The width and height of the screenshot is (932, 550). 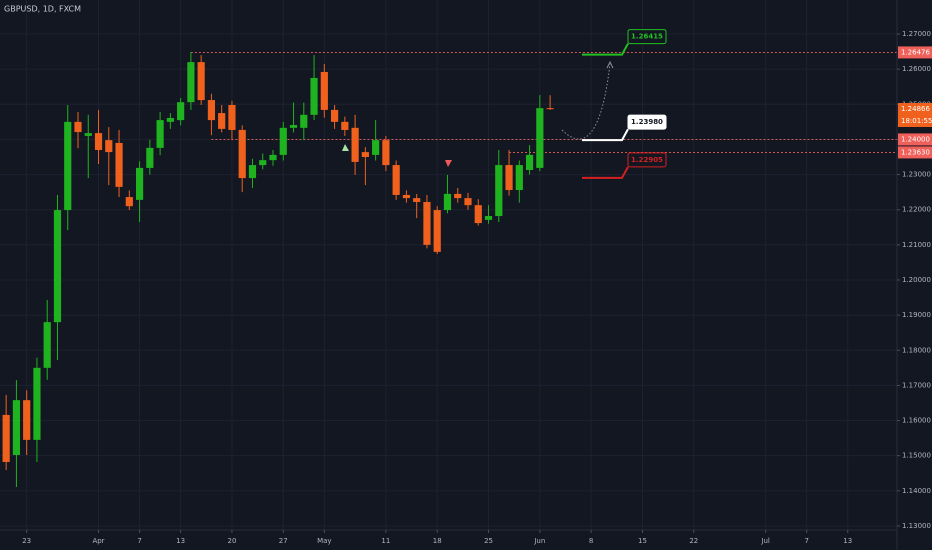 I want to click on price-line-label: 1.24000, so click(x=915, y=139).